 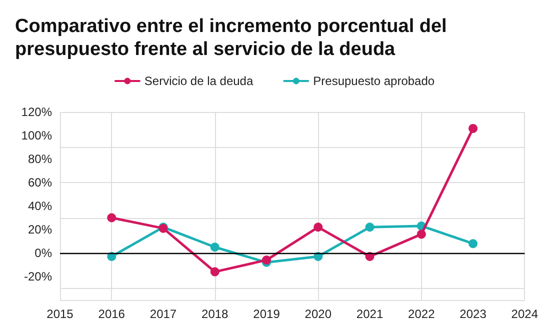 What do you see at coordinates (36, 112) in the screenshot?
I see `y-tick-label: 120%` at bounding box center [36, 112].